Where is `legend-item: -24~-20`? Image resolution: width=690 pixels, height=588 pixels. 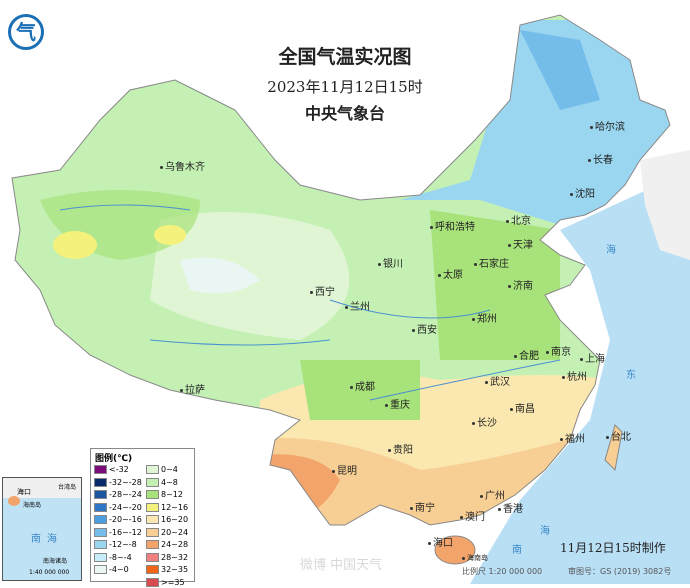
legend-item: -24~-20 is located at coordinates (118, 507).